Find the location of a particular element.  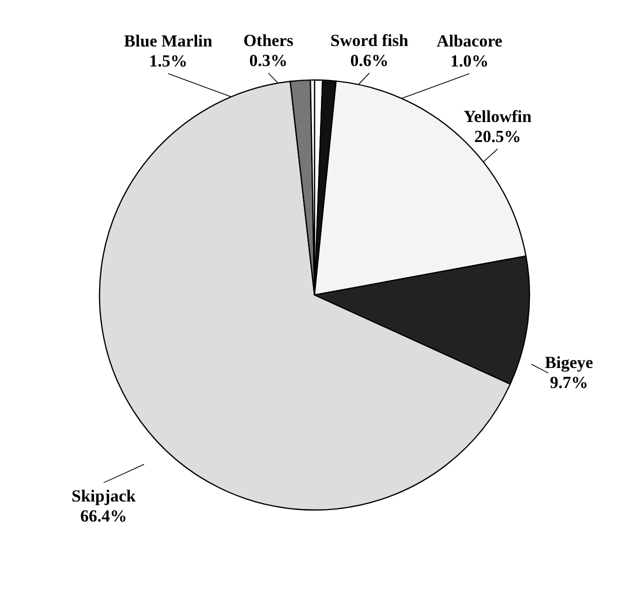

data-label: 9.7% is located at coordinates (569, 382).